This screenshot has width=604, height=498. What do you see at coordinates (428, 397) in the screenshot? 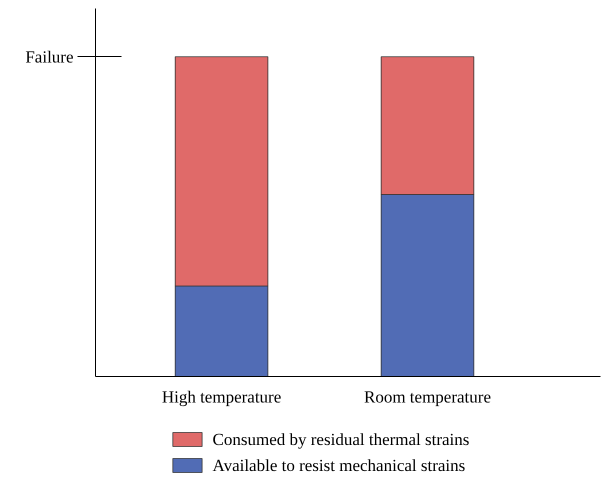
I see `x-tick-label: Room temperature` at bounding box center [428, 397].